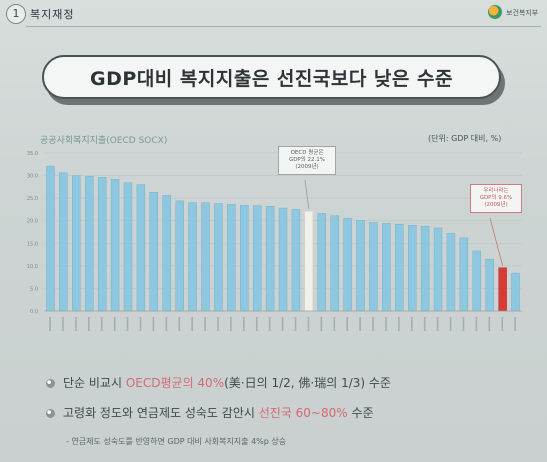 The image size is (547, 462). Describe the element at coordinates (307, 383) in the screenshot. I see `bullet-text: (美·日의 1/2, 佛·瑞의 1/3) 수준` at that location.